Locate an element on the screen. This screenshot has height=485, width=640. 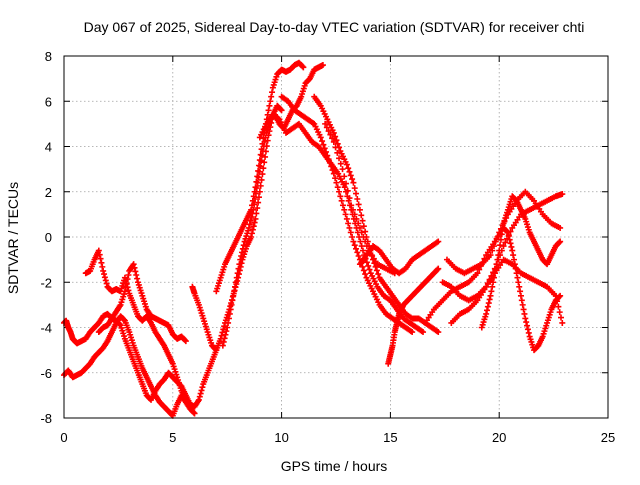
y-tick-label: -8 is located at coordinates (46, 418).